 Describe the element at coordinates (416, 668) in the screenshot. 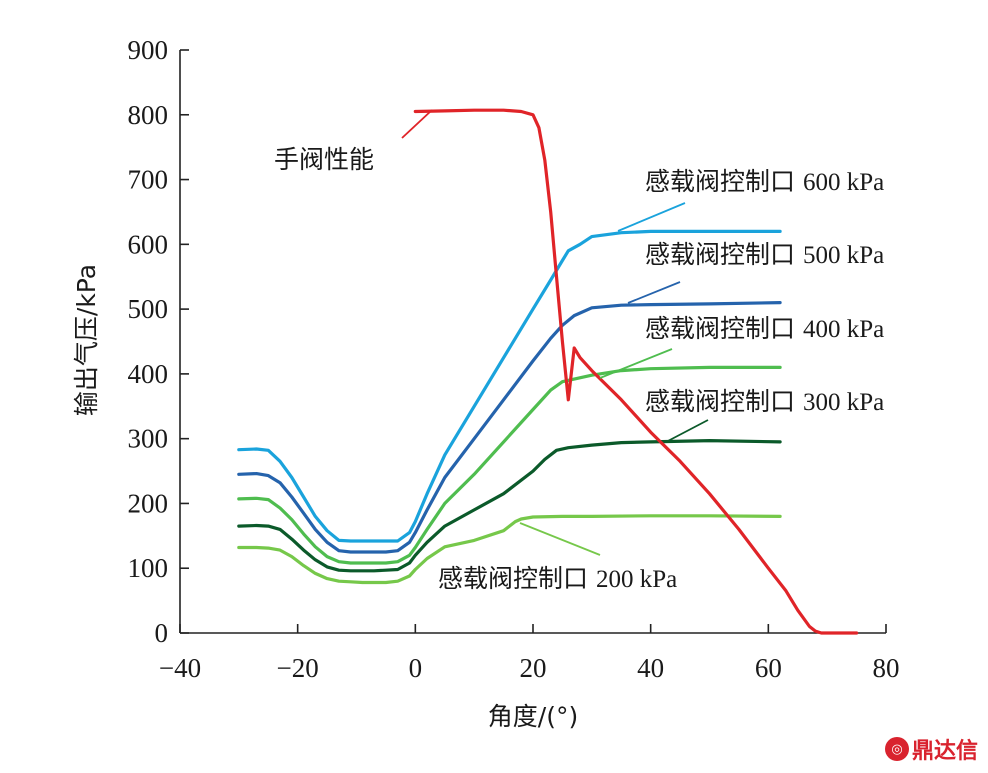

I see `x-tick-label: 0` at that location.